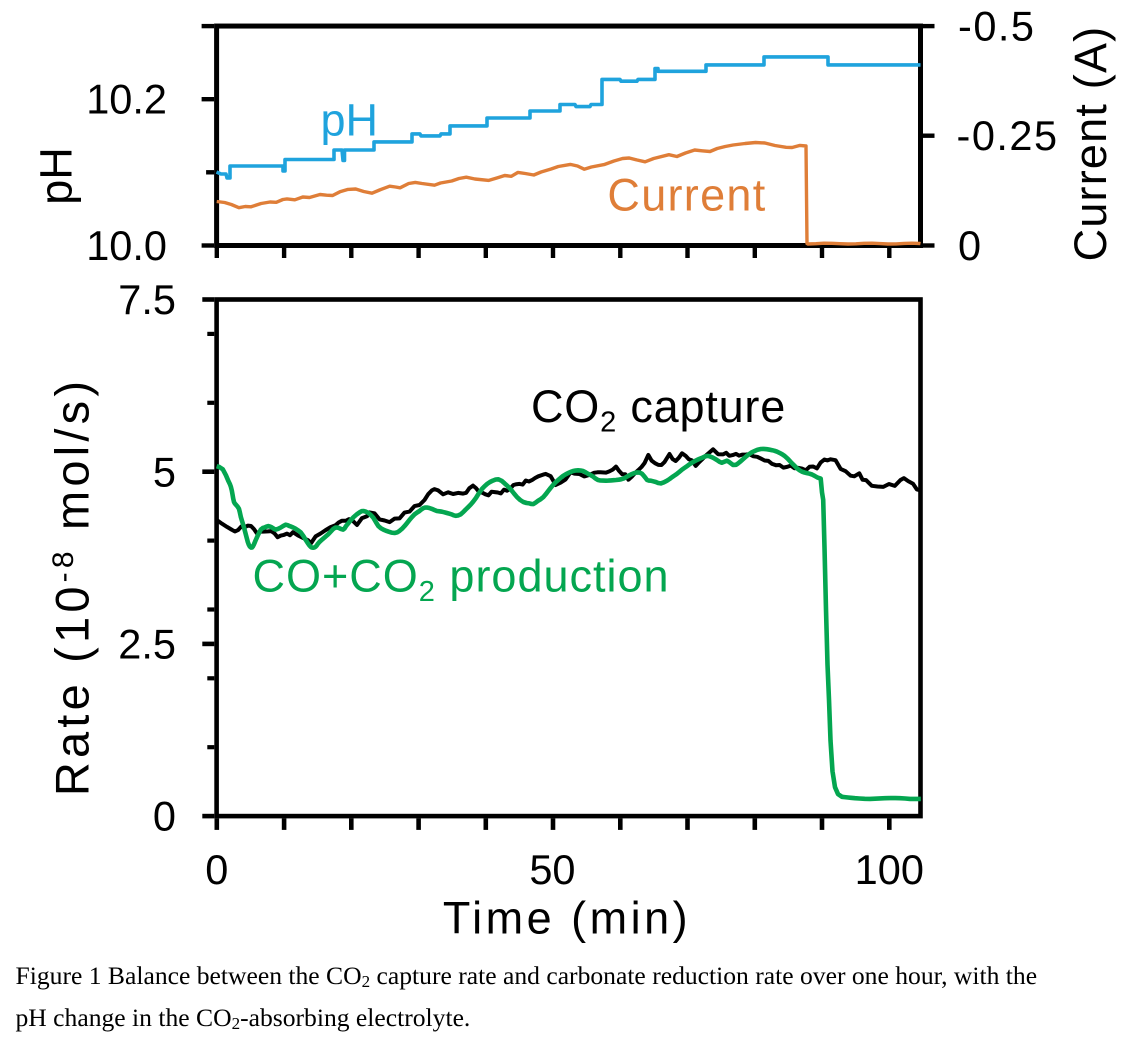 The height and width of the screenshot is (1044, 1122). What do you see at coordinates (889, 869) in the screenshot?
I see `svg-text: 100` at bounding box center [889, 869].